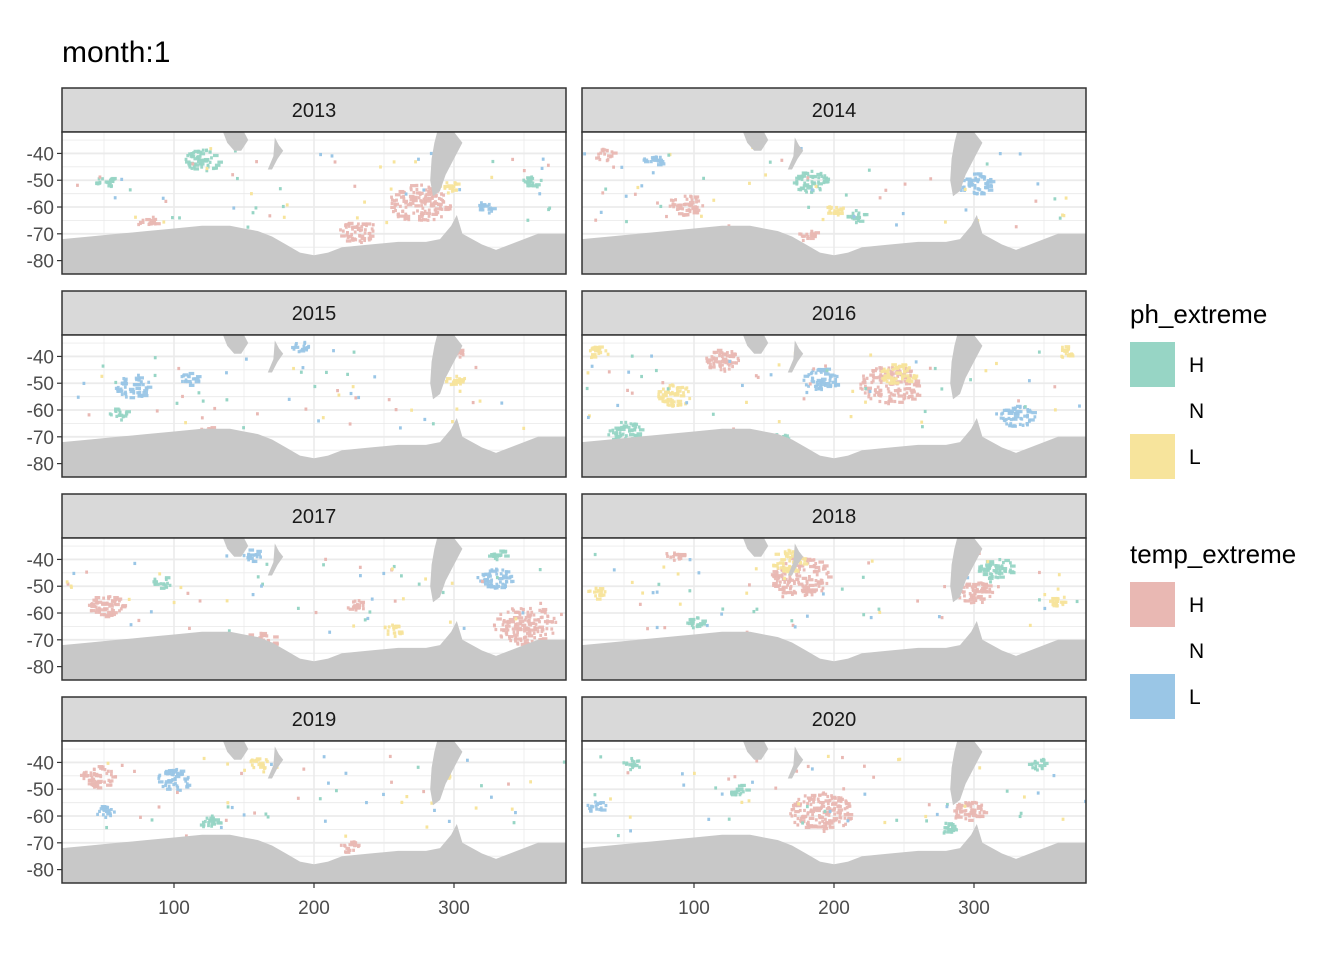 The image size is (1344, 960). Describe the element at coordinates (40, 668) in the screenshot. I see `y-tick-label: -80` at that location.